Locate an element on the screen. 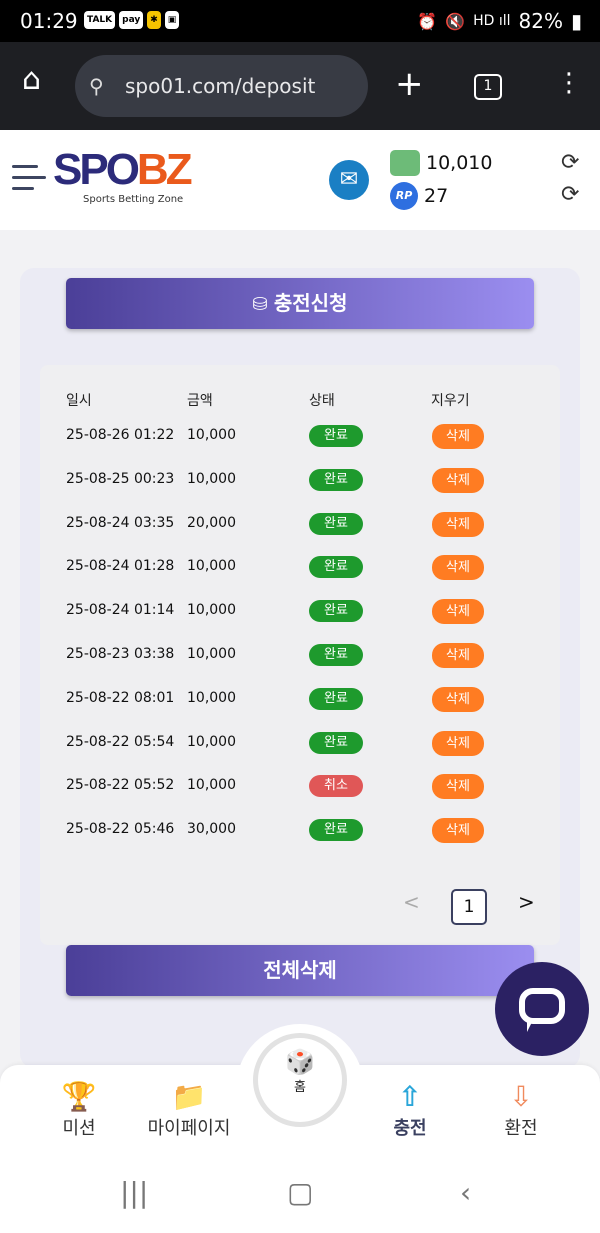  chat-button is located at coordinates (542, 1009).